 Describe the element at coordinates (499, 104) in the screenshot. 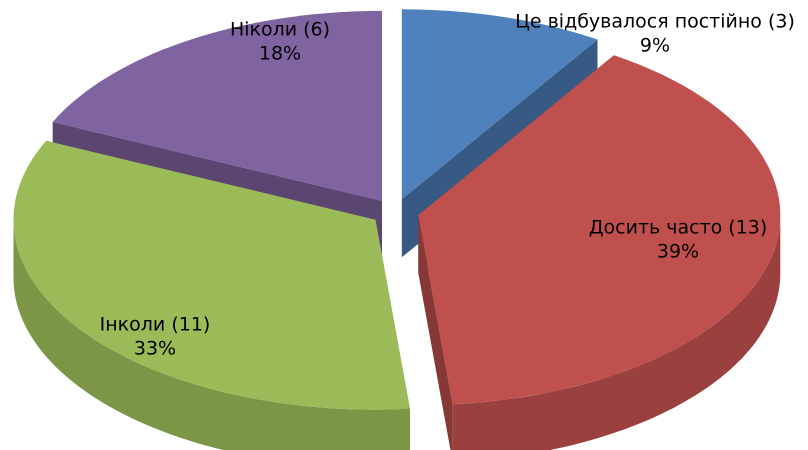

I see `slice` at that location.